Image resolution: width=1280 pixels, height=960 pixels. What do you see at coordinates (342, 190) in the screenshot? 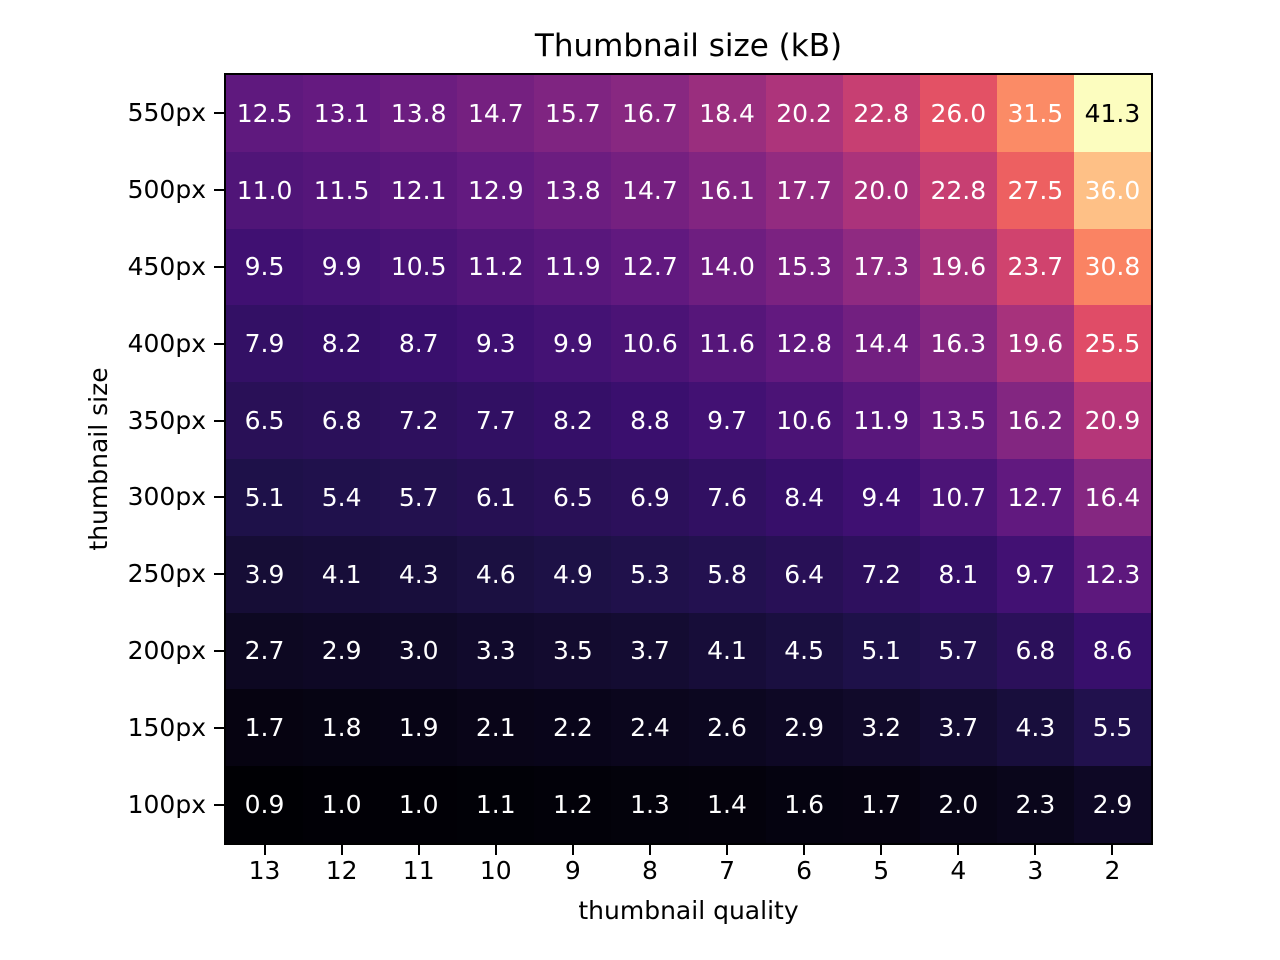
I see `heatmap-cell: 11.5` at bounding box center [342, 190].